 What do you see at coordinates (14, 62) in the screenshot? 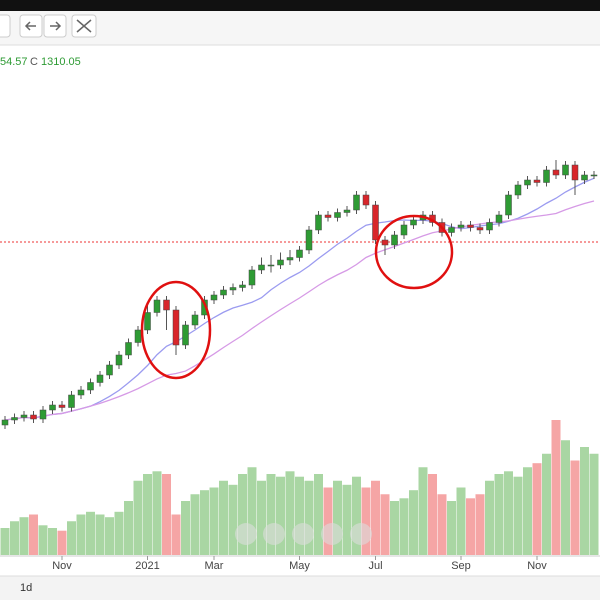
I see `header-value: 54.57` at bounding box center [14, 62].